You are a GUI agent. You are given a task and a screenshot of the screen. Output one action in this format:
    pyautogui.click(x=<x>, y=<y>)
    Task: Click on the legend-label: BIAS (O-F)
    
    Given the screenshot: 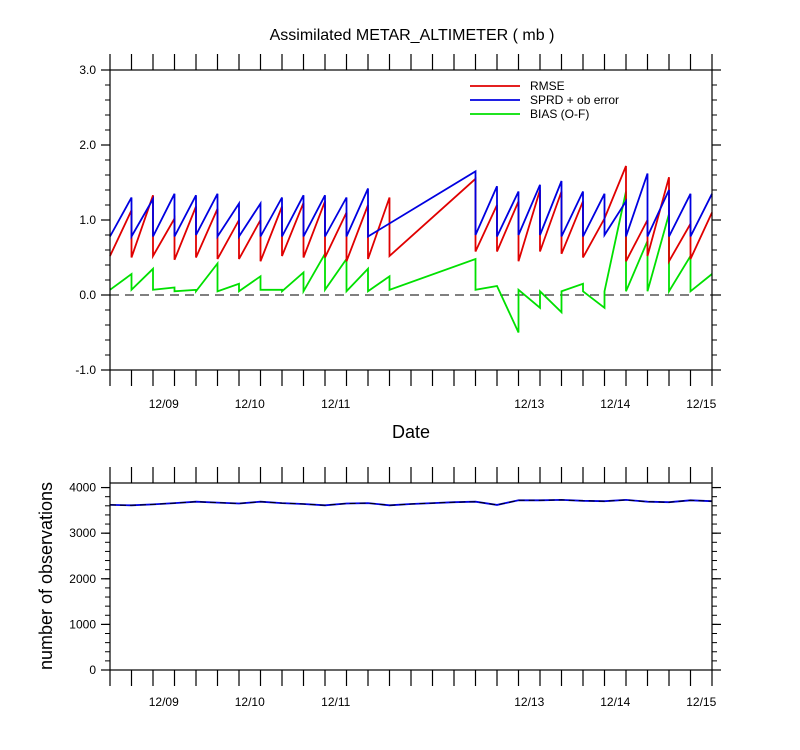 What is the action you would take?
    pyautogui.click(x=559, y=114)
    